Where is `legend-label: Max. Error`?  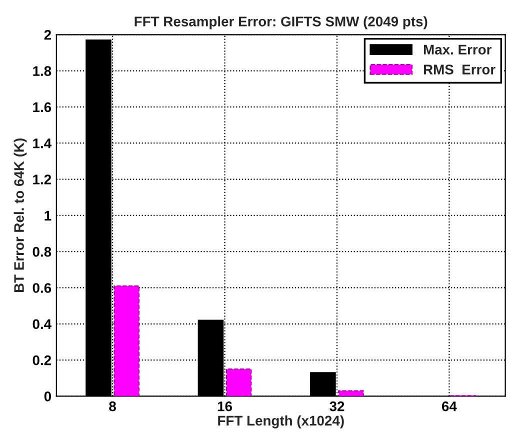
legend-label: Max. Error is located at coordinates (458, 49).